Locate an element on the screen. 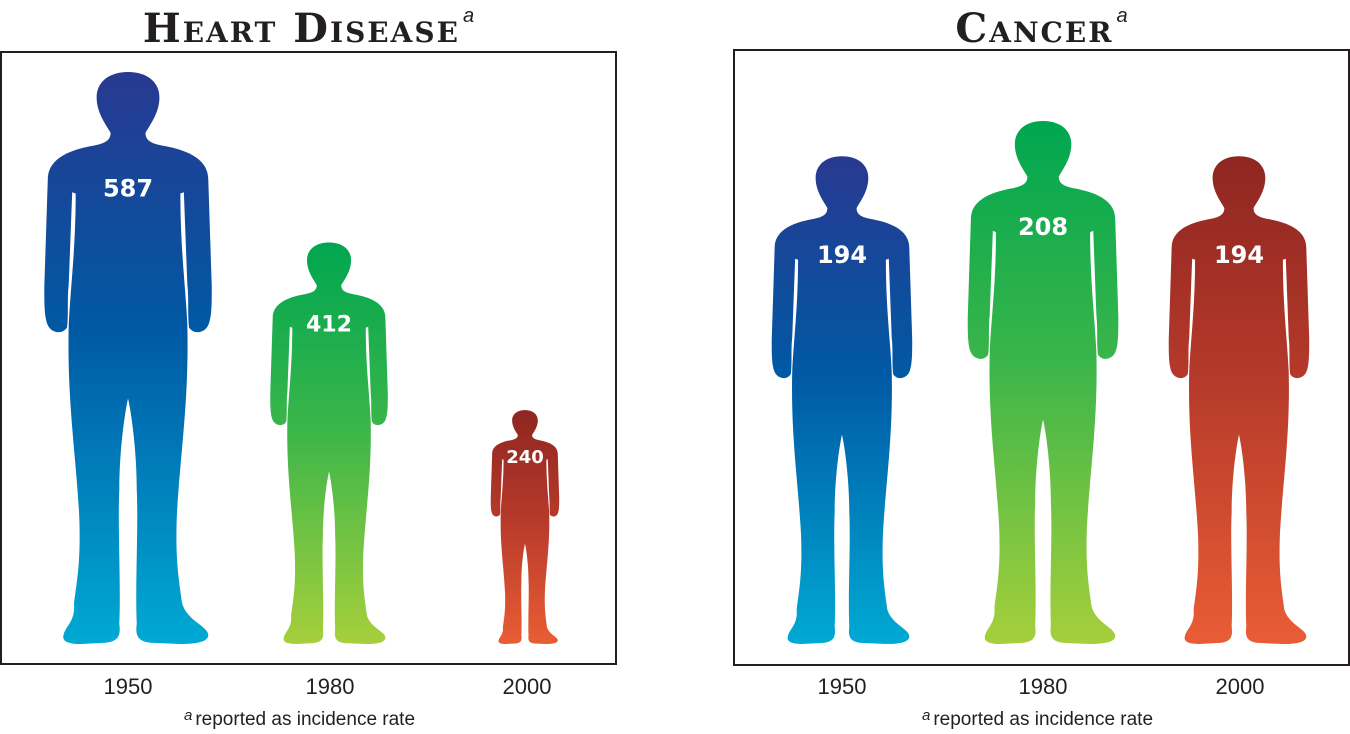 The image size is (1350, 734). chart-title-text: Cancer is located at coordinates (1034, 28).